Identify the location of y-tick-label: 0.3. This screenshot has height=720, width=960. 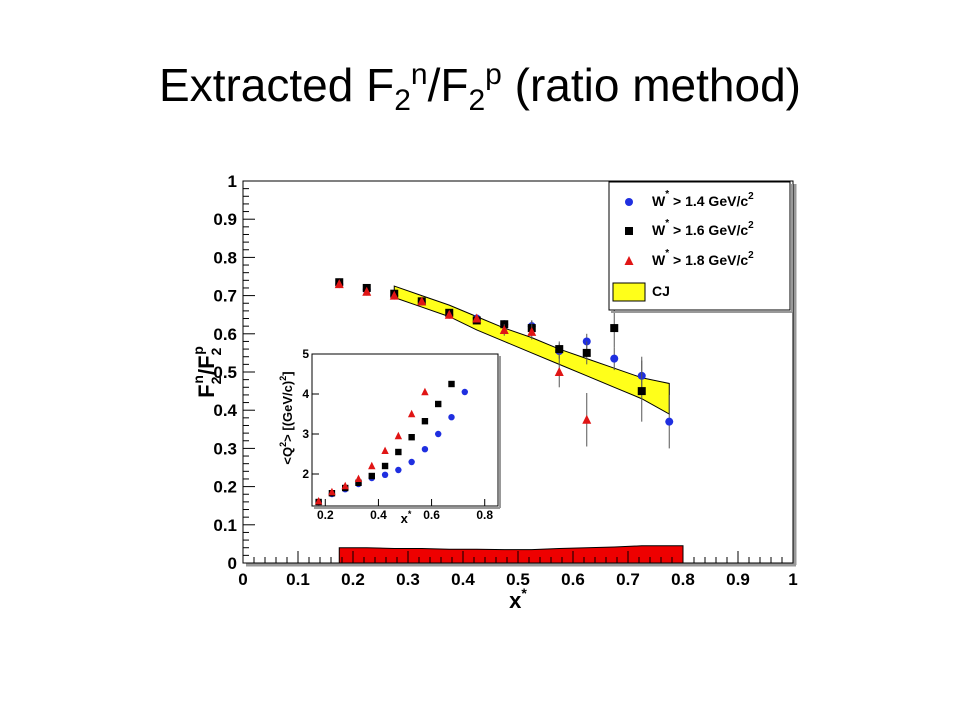
(225, 448).